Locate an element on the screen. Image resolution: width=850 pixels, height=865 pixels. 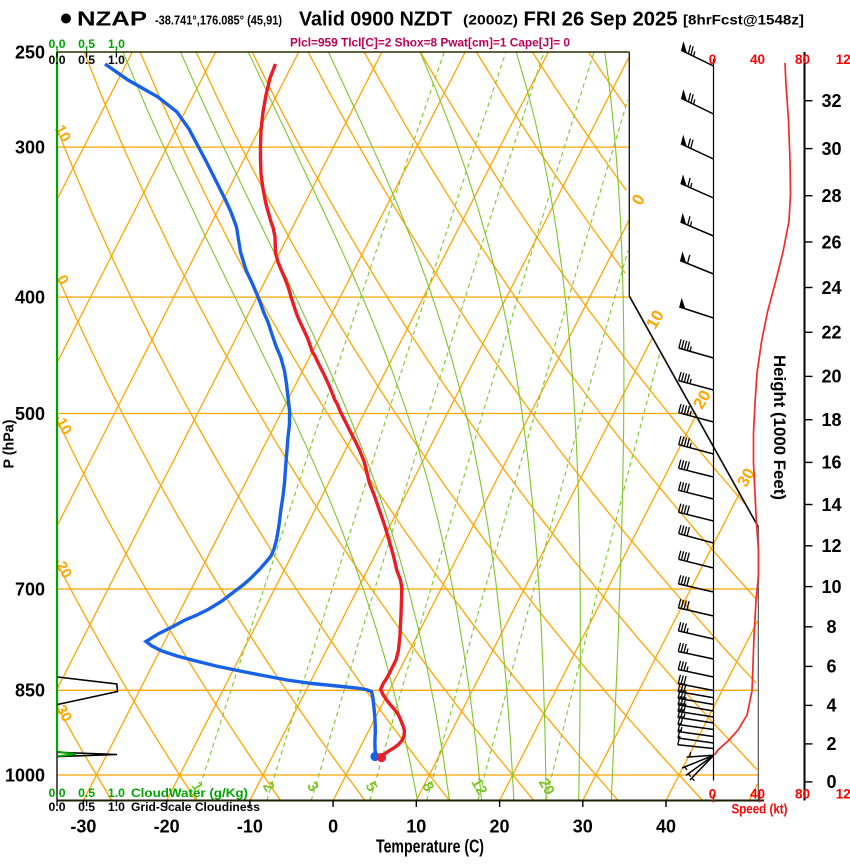
svg-text: CloudWater (g/Kg) is located at coordinates (189, 793).